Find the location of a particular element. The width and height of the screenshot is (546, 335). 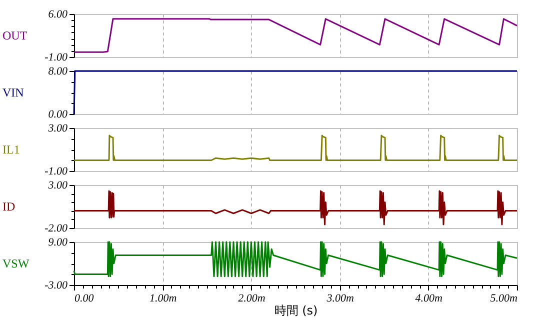

y-tick-label: -3.00 is located at coordinates (56, 286).